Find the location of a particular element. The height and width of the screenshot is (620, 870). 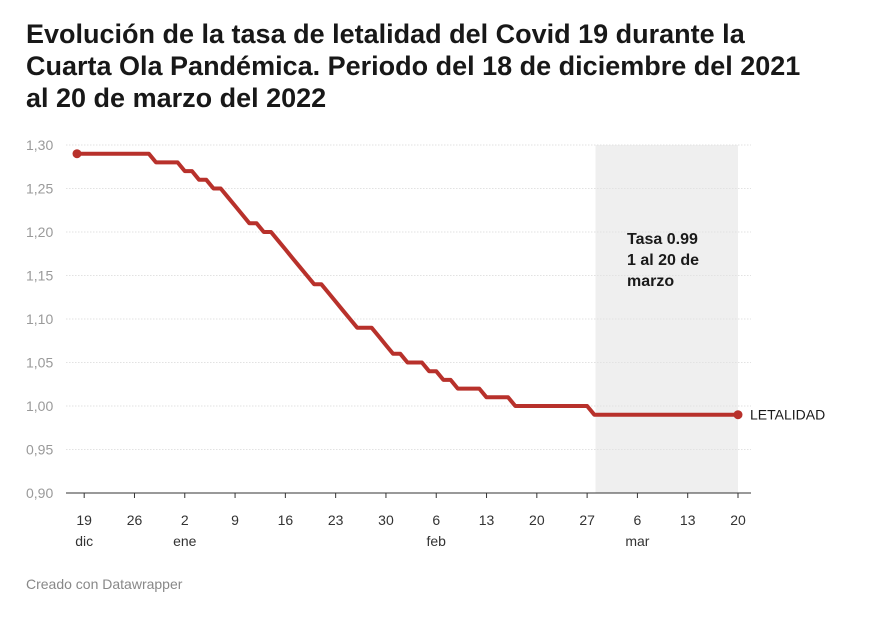

x-tick-label: 16 is located at coordinates (286, 520).